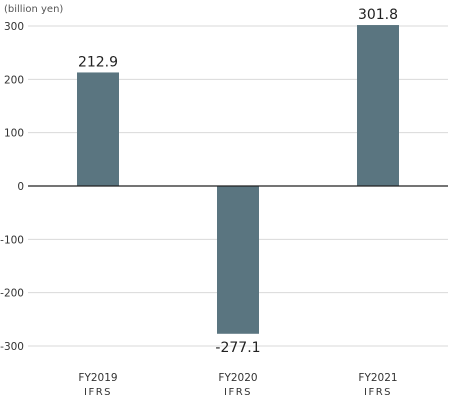 This screenshot has height=400, width=450. I want to click on y-tick-label: 100, so click(14, 134).